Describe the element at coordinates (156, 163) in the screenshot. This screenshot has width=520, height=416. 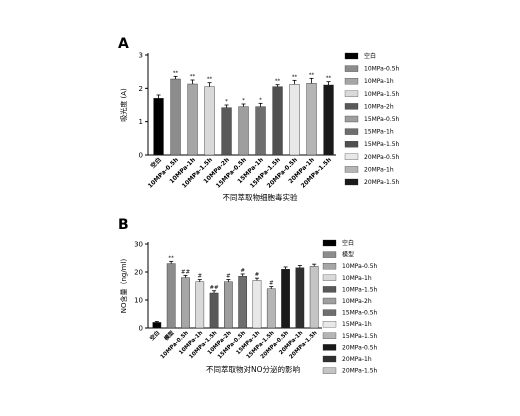
I see `panel-a-x-tick-label: 空白` at that location.